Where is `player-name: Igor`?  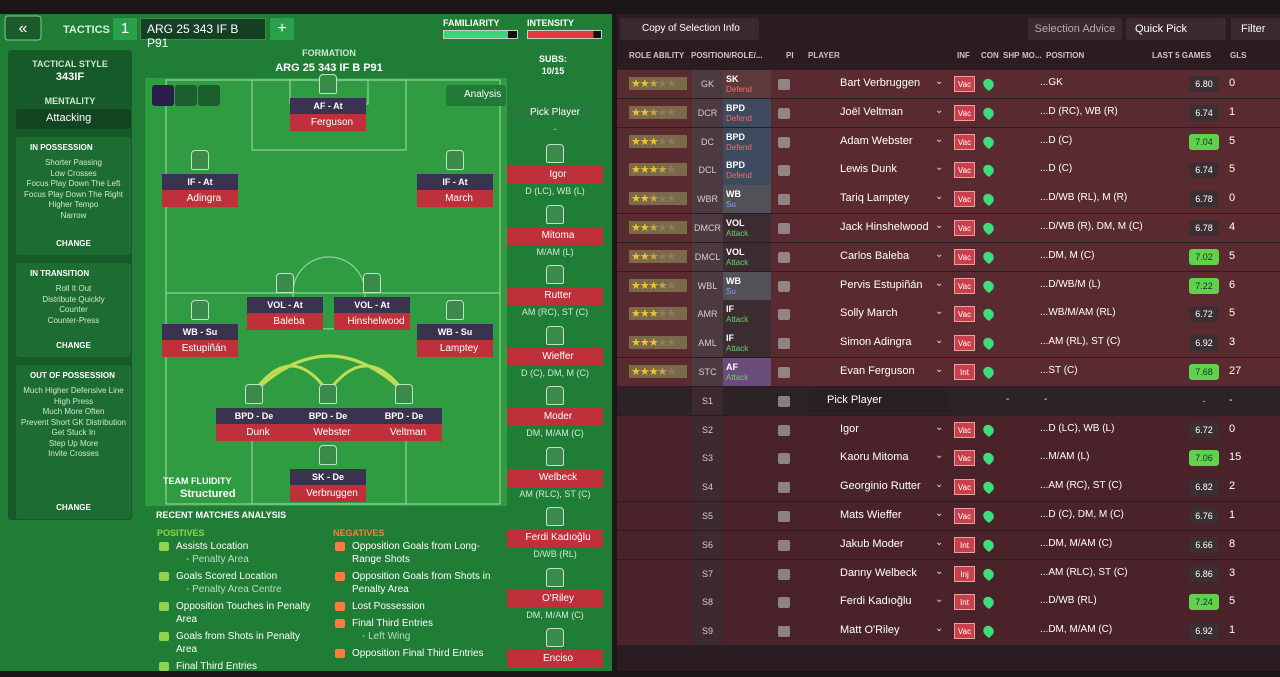 player-name: Igor is located at coordinates (849, 428).